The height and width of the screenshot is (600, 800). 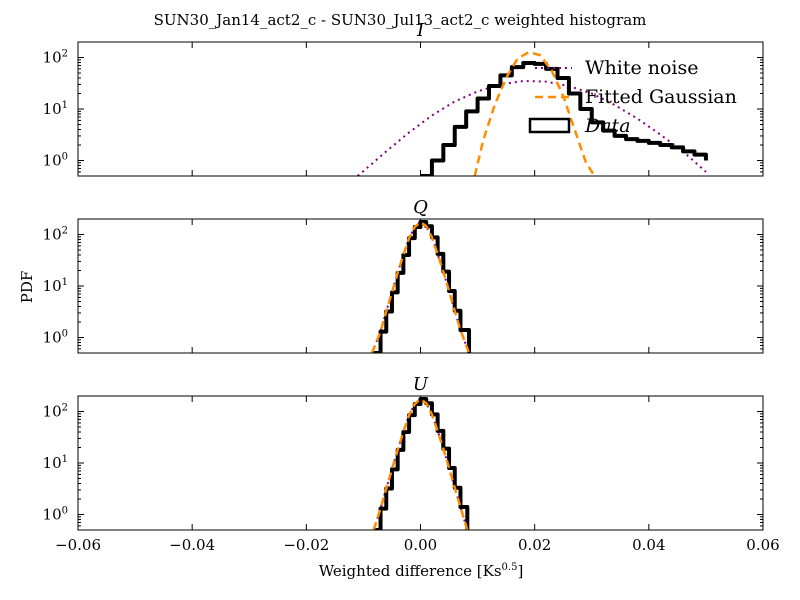 I want to click on legend-label: Fitted Gaussian, so click(x=661, y=97).